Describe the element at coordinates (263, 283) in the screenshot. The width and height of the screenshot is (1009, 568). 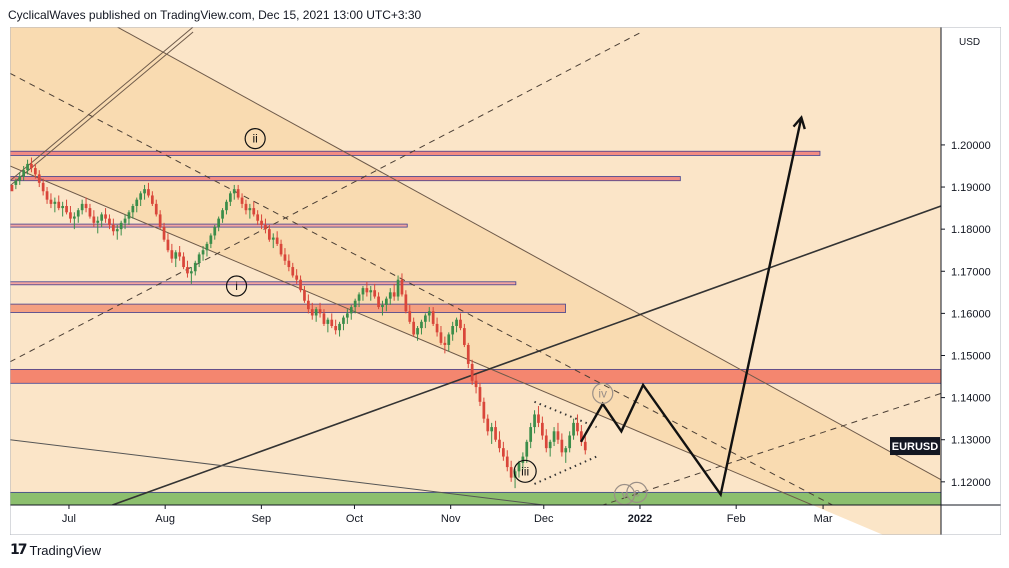
I see `zone-level-1.167` at that location.